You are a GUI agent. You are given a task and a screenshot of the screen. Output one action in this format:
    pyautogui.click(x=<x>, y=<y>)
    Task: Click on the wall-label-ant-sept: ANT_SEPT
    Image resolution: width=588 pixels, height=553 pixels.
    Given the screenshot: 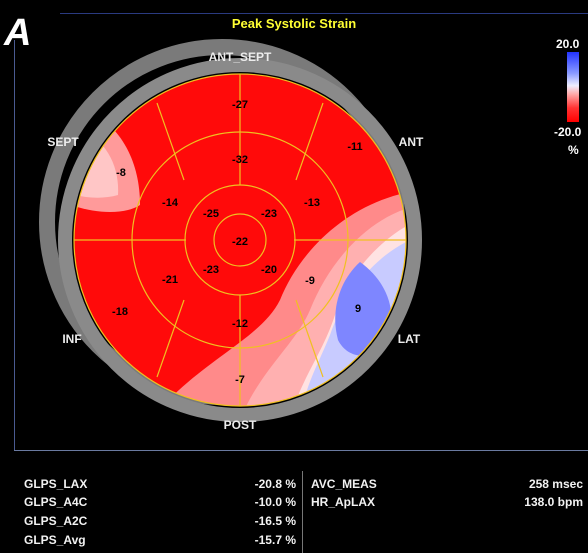 What is the action you would take?
    pyautogui.click(x=240, y=57)
    